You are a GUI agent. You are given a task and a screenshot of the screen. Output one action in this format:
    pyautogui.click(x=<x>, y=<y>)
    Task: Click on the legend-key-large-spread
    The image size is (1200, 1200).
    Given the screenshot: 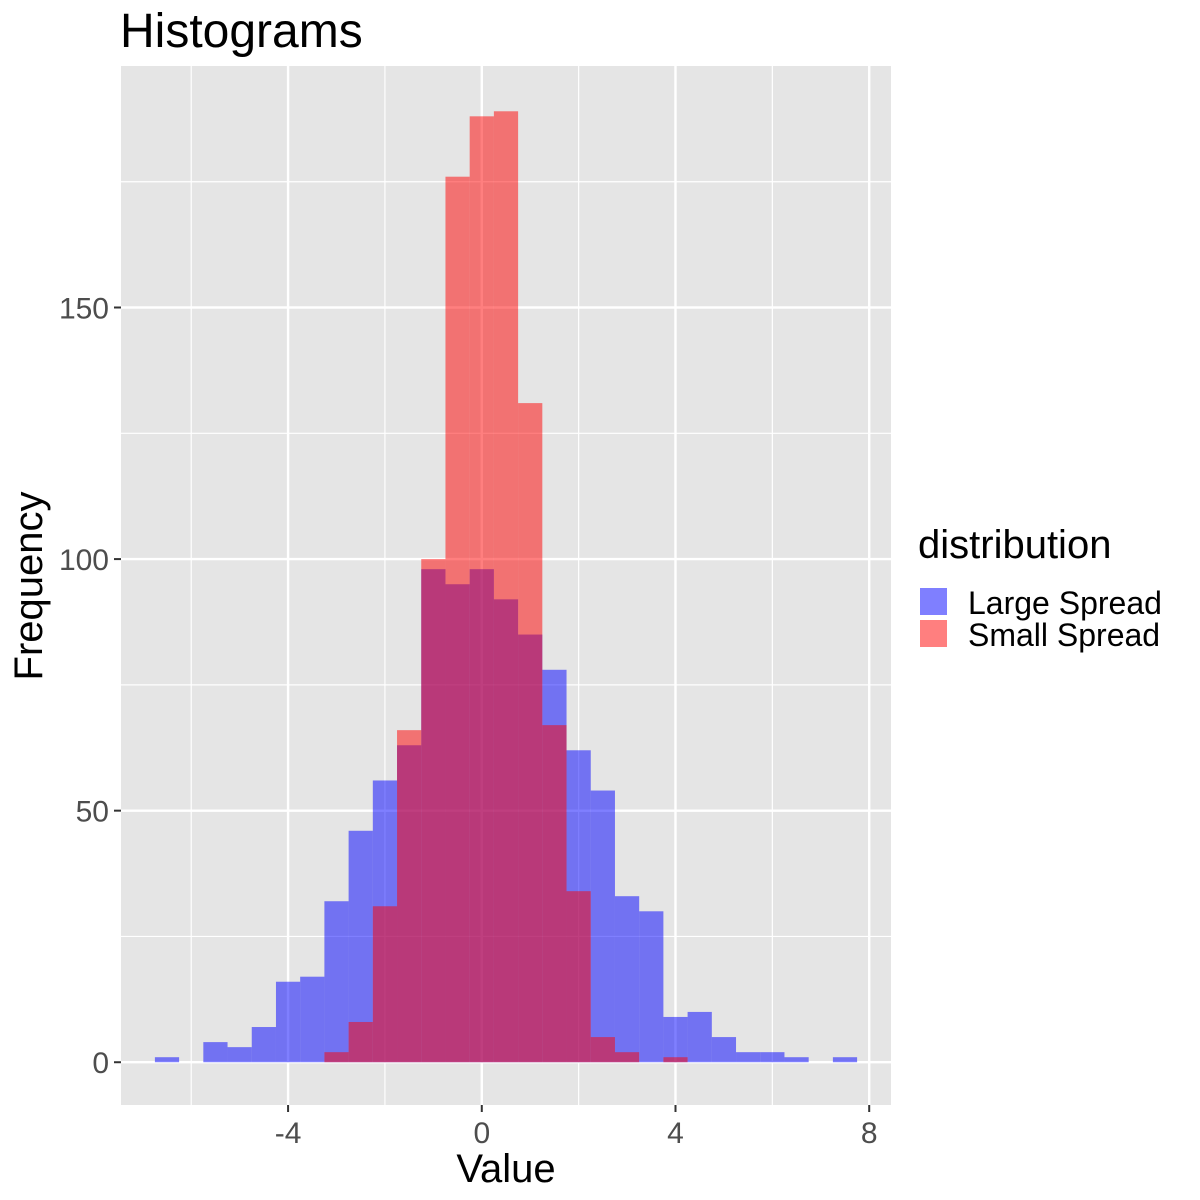 What is the action you would take?
    pyautogui.click(x=933, y=601)
    